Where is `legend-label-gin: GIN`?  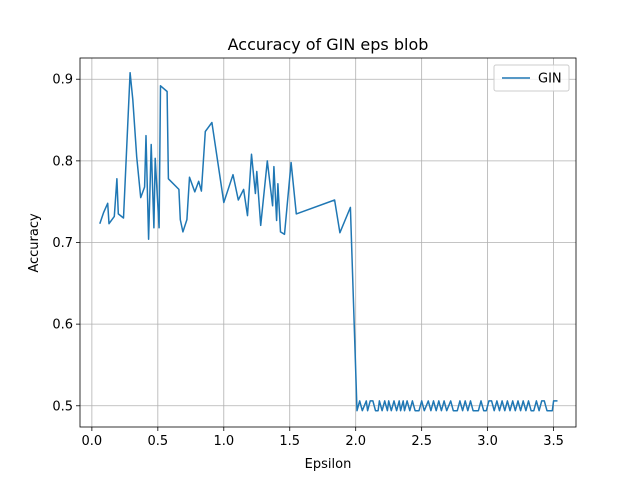 legend-label-gin: GIN is located at coordinates (550, 79).